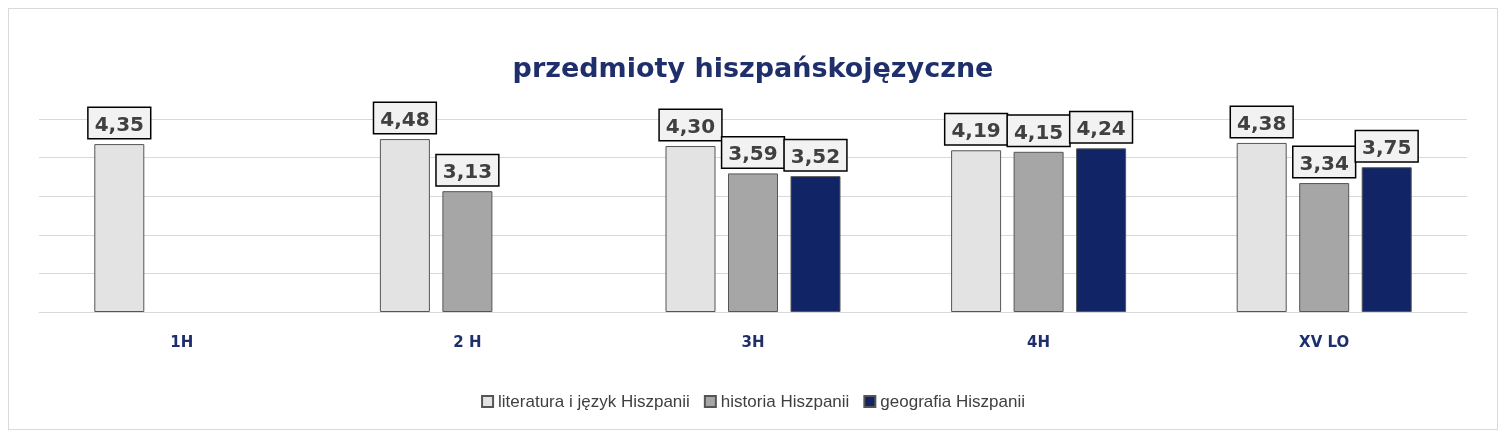 This screenshot has width=1506, height=438. Describe the element at coordinates (467, 341) in the screenshot. I see `x-tick-label: 2 H` at that location.